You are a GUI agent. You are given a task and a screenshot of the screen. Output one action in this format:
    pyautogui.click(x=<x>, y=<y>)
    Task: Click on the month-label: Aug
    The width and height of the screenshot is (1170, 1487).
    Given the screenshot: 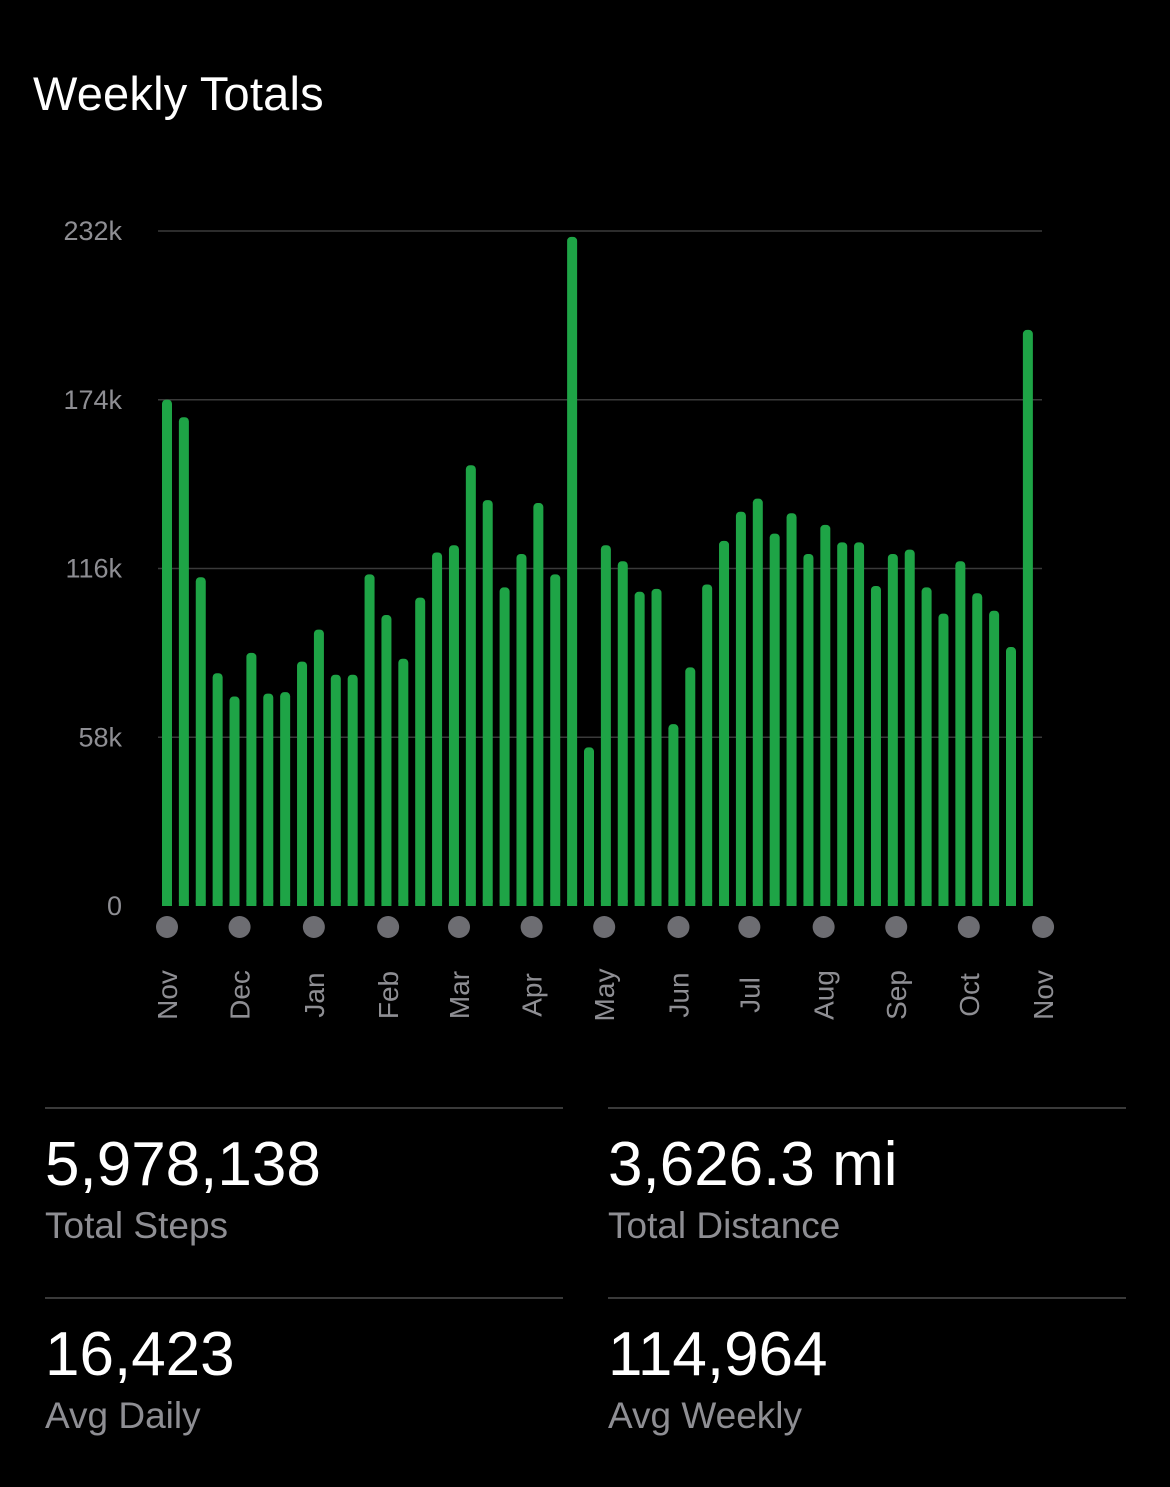 What is the action you would take?
    pyautogui.click(x=824, y=995)
    